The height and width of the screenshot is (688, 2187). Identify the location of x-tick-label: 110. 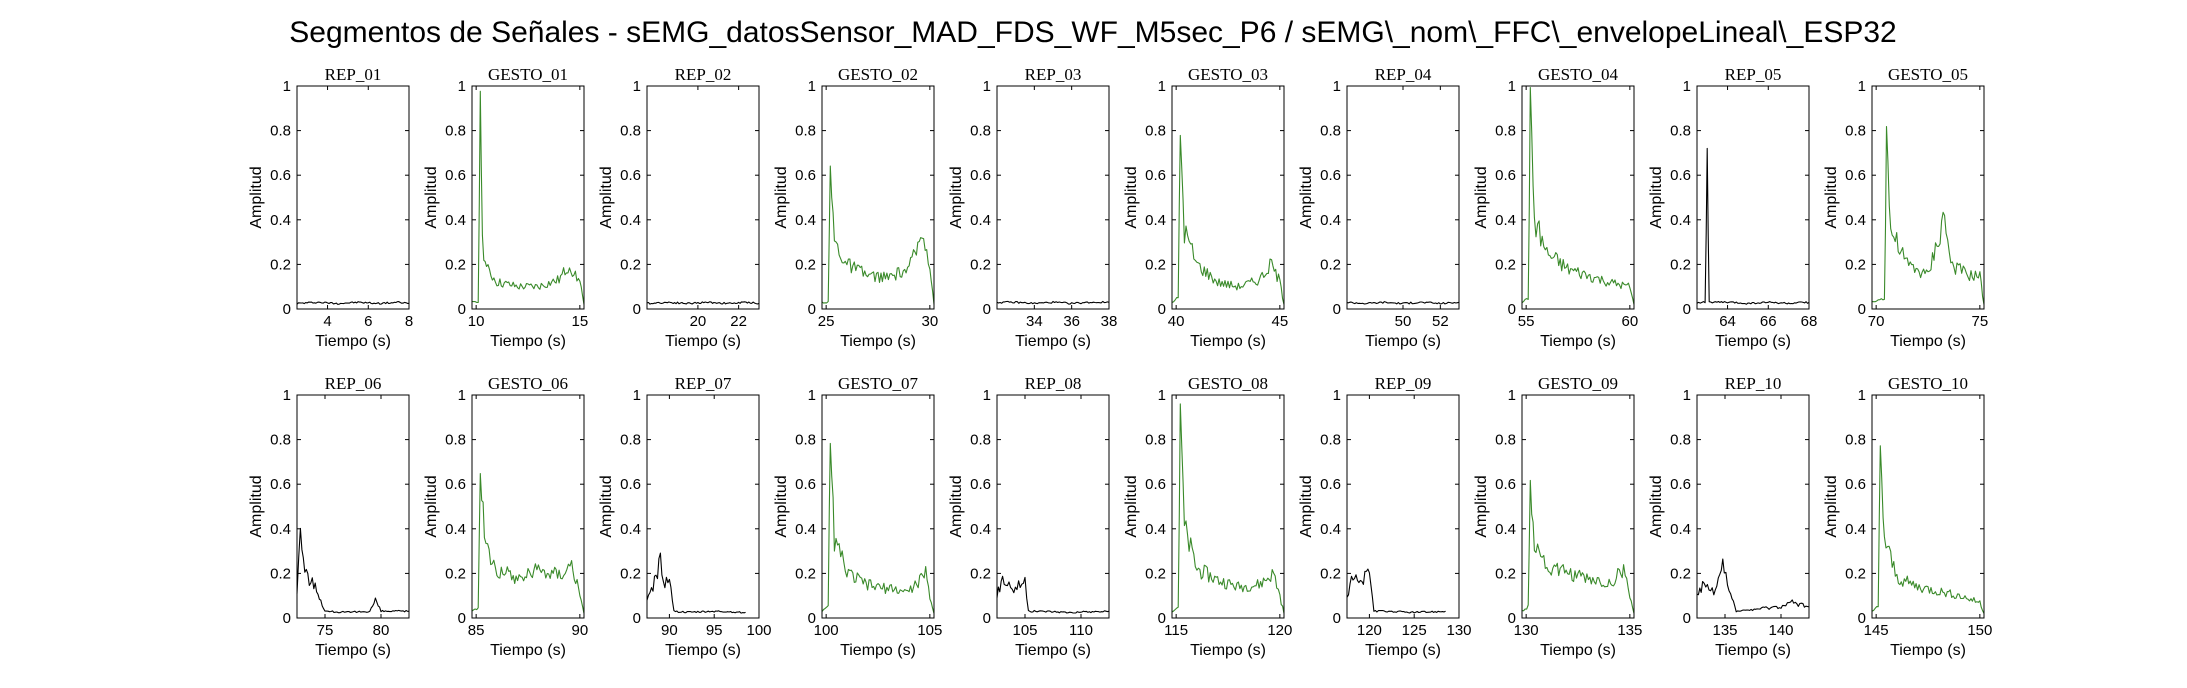
(1081, 630).